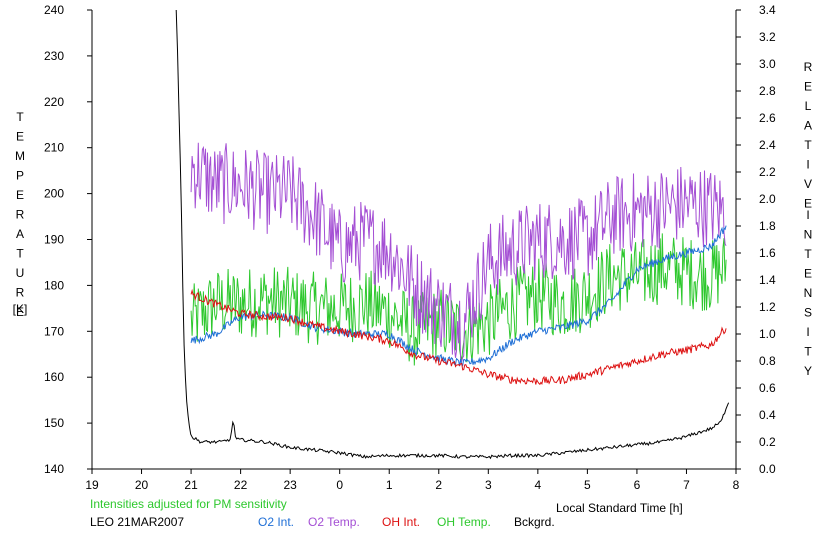 The height and width of the screenshot is (535, 828). I want to click on right-tick-label: 1.6, so click(767, 253).